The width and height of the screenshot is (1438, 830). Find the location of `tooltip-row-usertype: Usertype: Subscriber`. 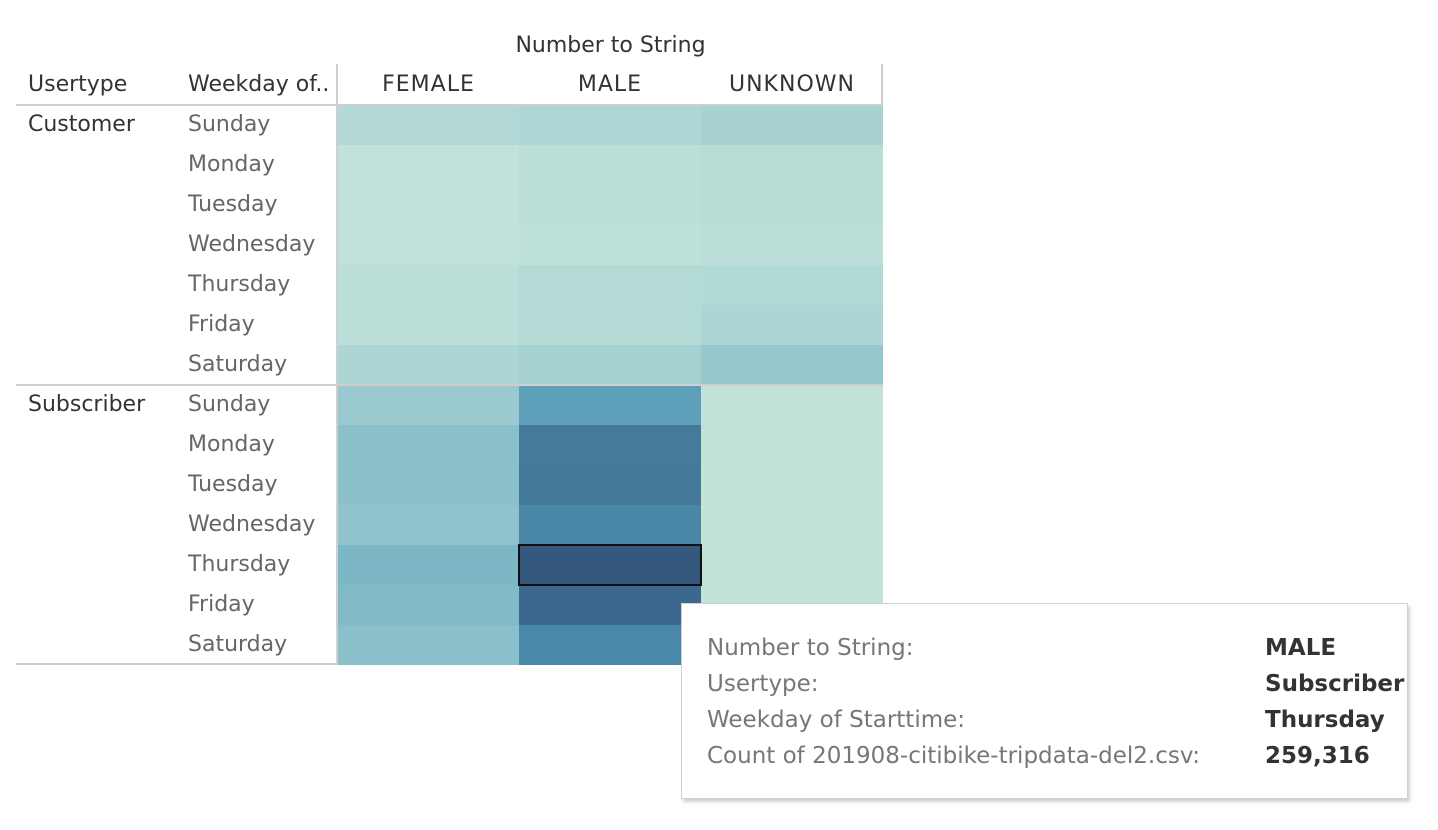

tooltip-row-usertype: Usertype: Subscriber is located at coordinates (1055, 684).